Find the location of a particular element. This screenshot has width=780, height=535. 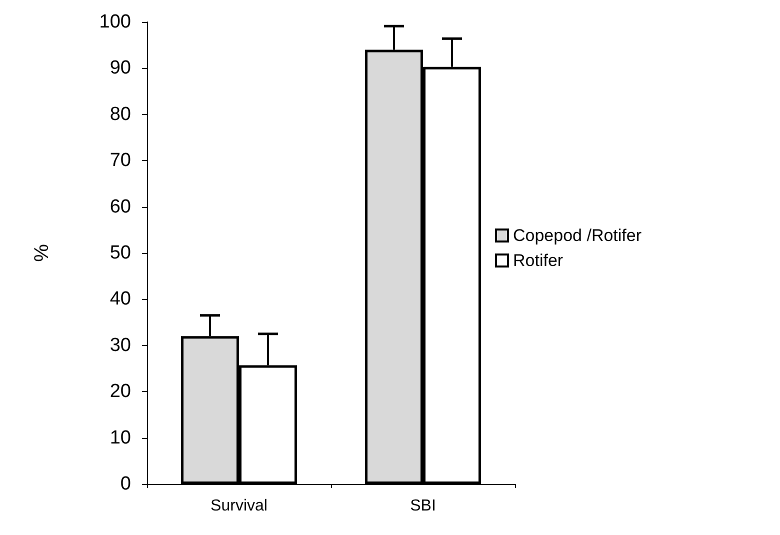

x-tick-label: Survival is located at coordinates (239, 506).